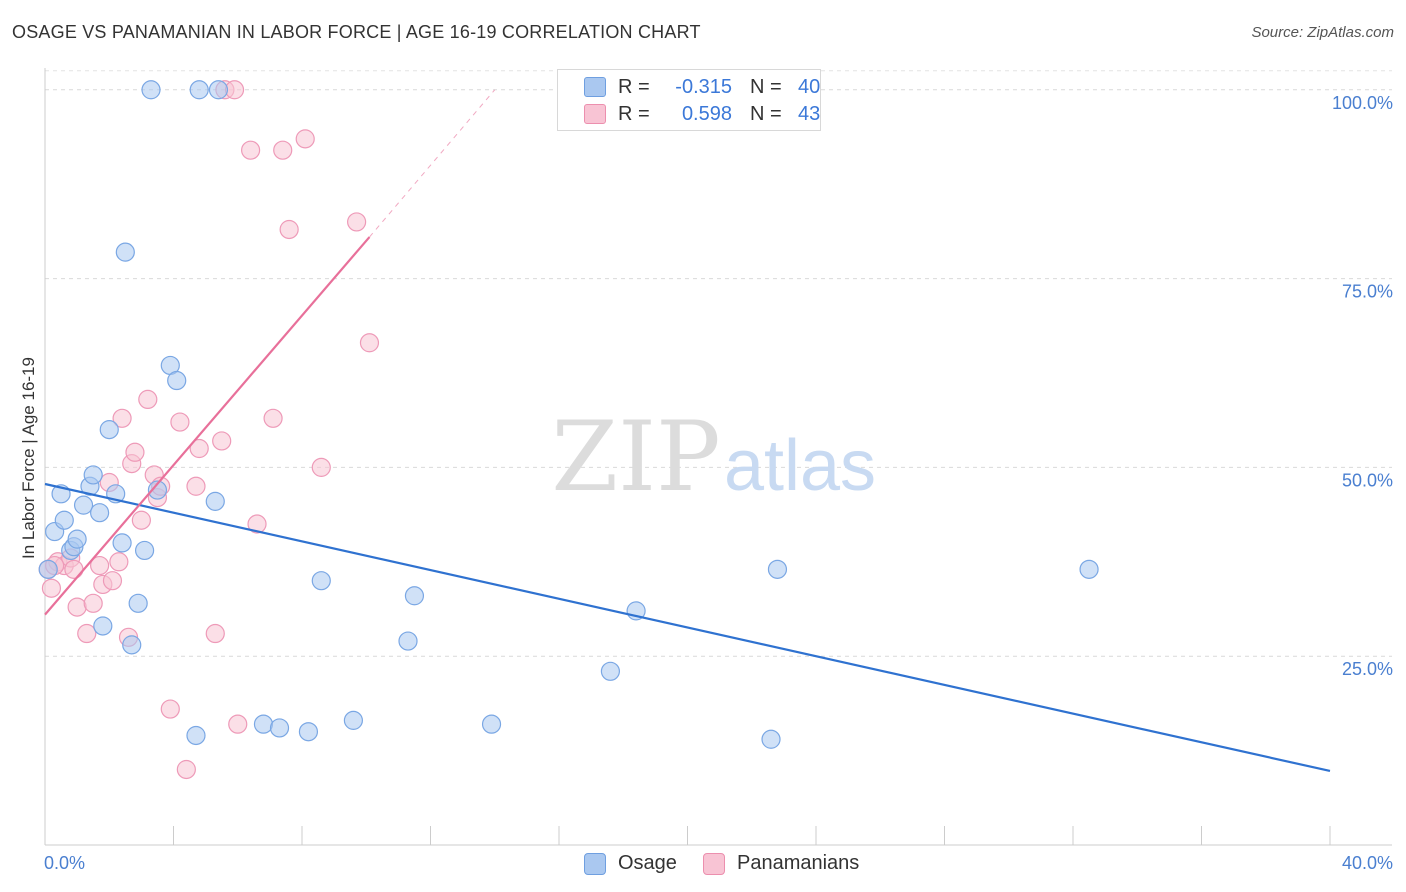  Describe the element at coordinates (706, 113) in the screenshot. I see `legend-r-value: 0.598` at that location.